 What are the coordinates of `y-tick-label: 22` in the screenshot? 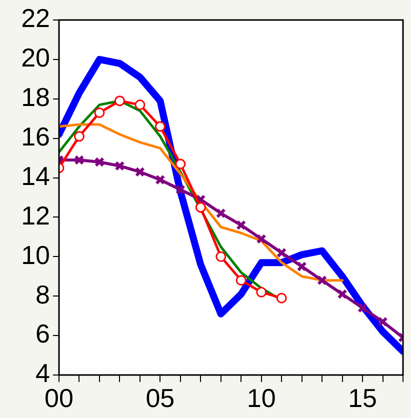 It's located at (35, 18).